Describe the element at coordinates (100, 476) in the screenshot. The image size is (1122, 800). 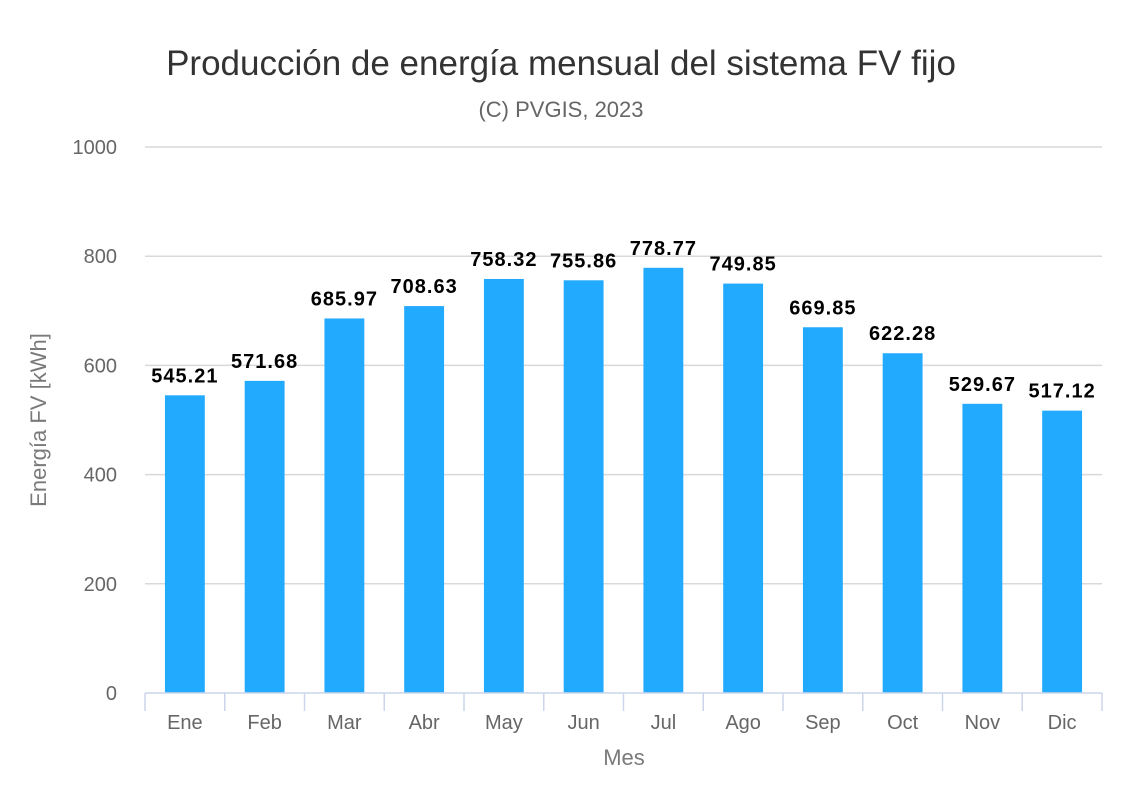
I see `y-tick-label: 400` at that location.